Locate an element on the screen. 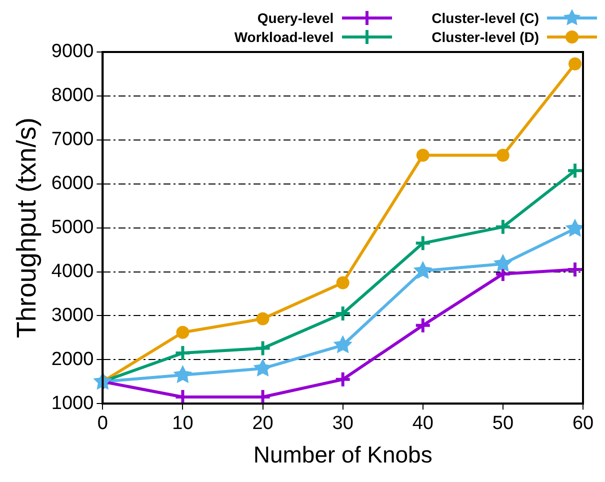  legend-label: Workload-level is located at coordinates (284, 36).